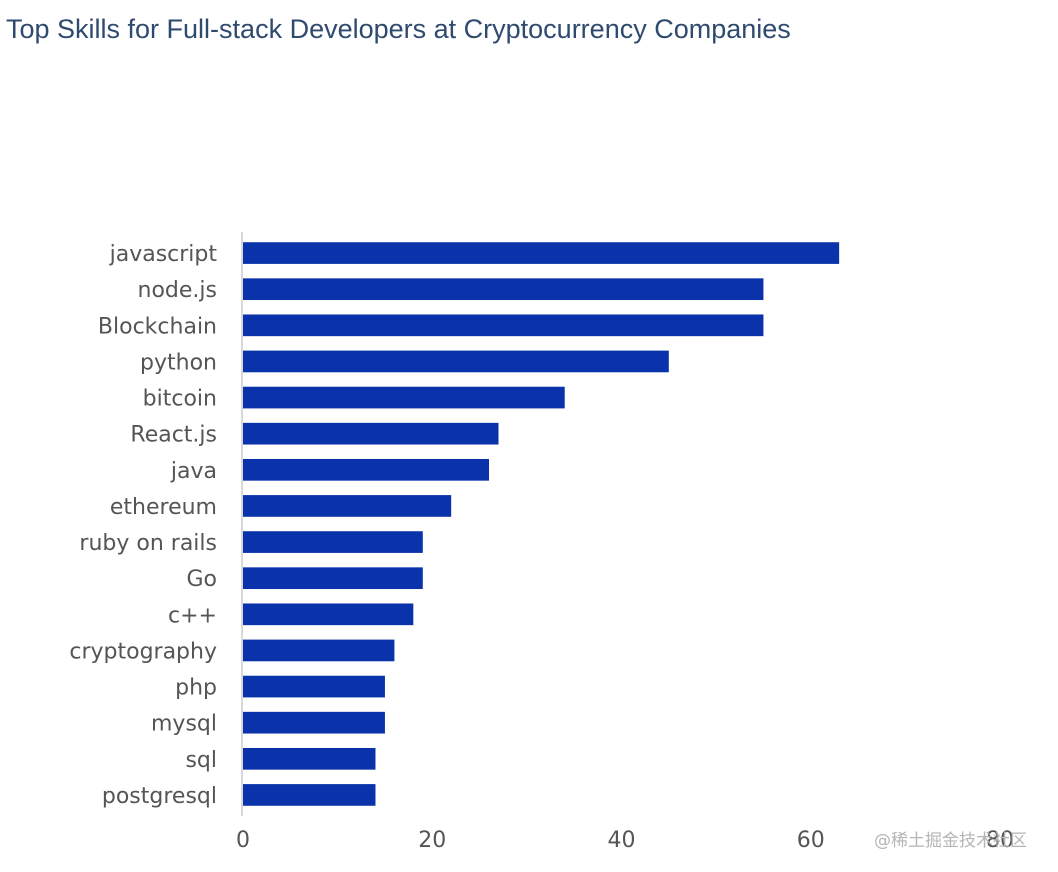 The image size is (1058, 872). I want to click on bar-c, so click(328, 614).